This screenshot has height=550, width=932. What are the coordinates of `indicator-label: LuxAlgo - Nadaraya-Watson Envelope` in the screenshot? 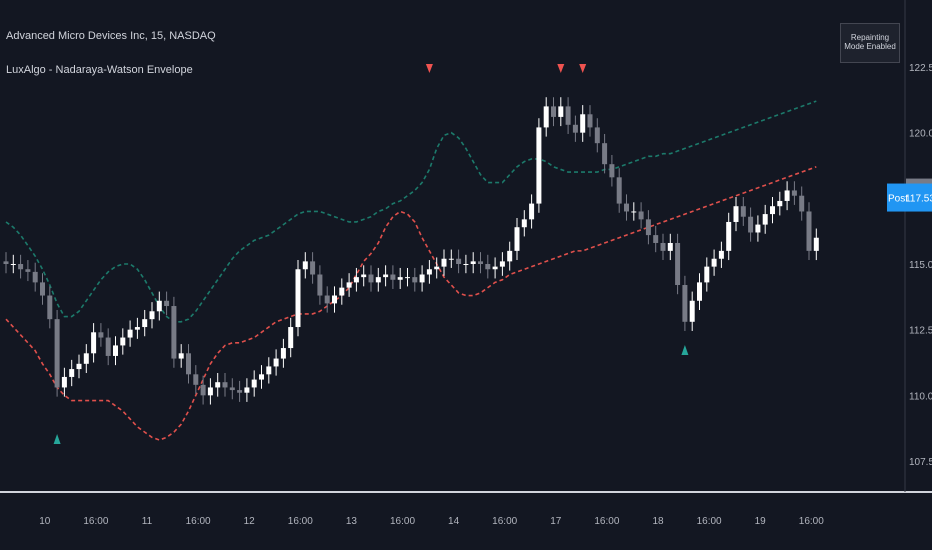 It's located at (99, 70).